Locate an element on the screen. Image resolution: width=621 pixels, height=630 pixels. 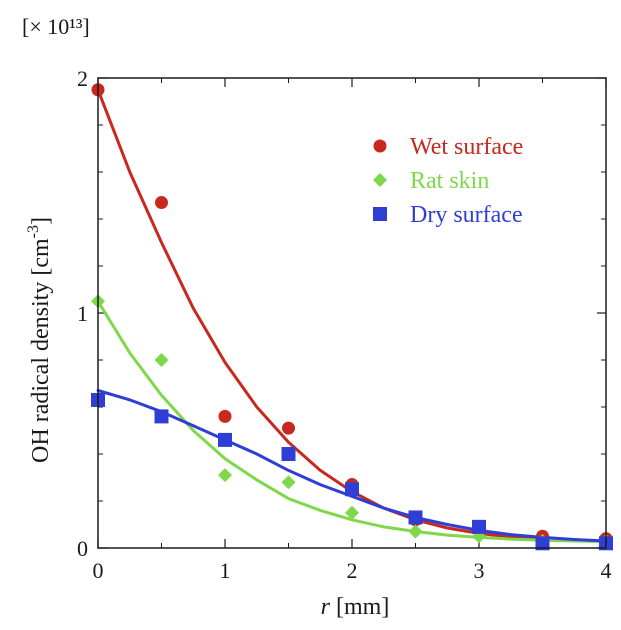
legend: Wet surface Rat skin Dry surface is located at coordinates (448, 181).